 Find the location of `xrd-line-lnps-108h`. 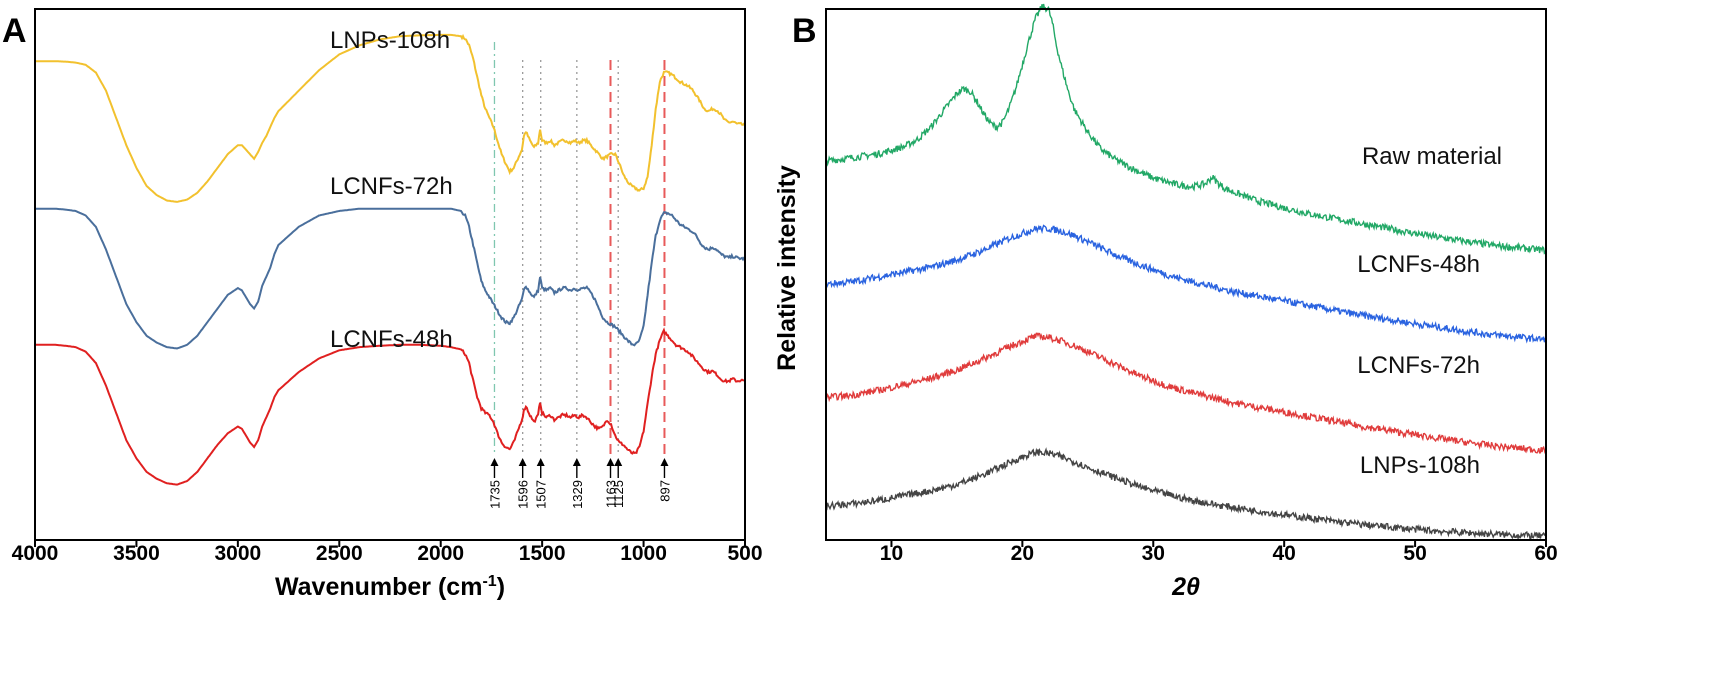

xrd-line-lnps-108h is located at coordinates (1186, 493).